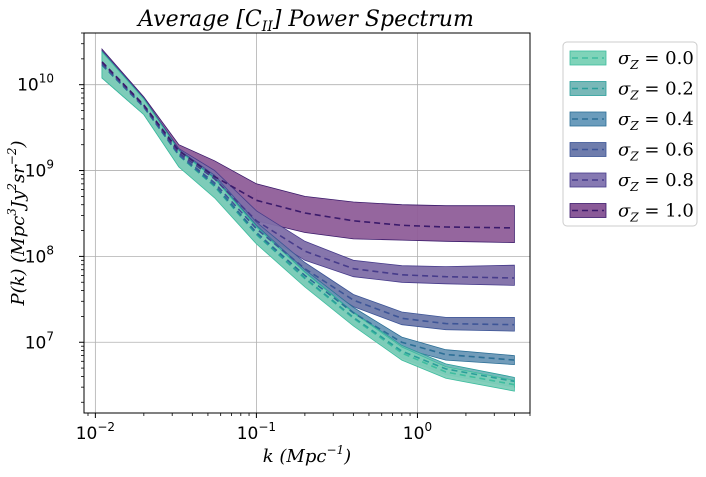 Image resolution: width=706 pixels, height=477 pixels. What do you see at coordinates (305, 21) in the screenshot?
I see `chart-title: Average [CII] Power Spectrum` at bounding box center [305, 21].